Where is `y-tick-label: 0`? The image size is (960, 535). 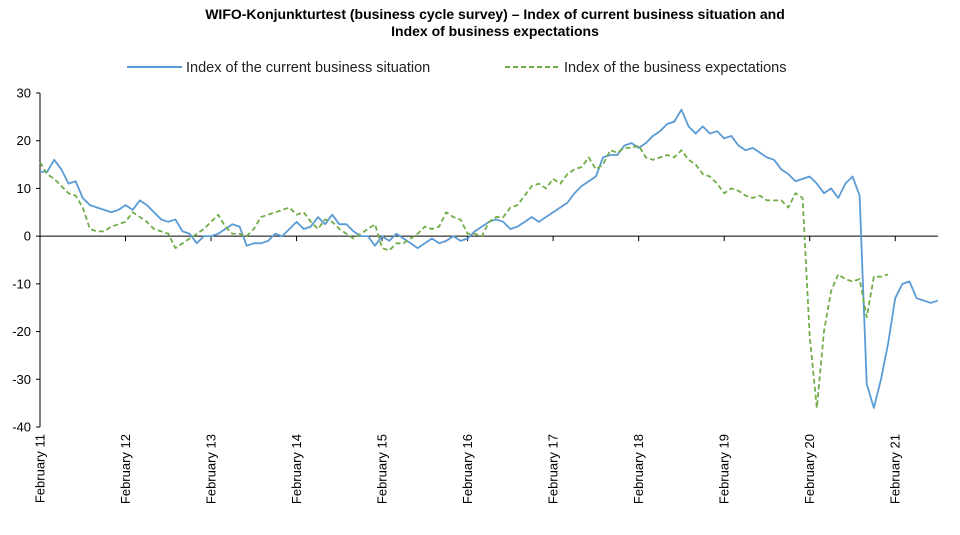 y-tick-label: 0 is located at coordinates (27, 236).